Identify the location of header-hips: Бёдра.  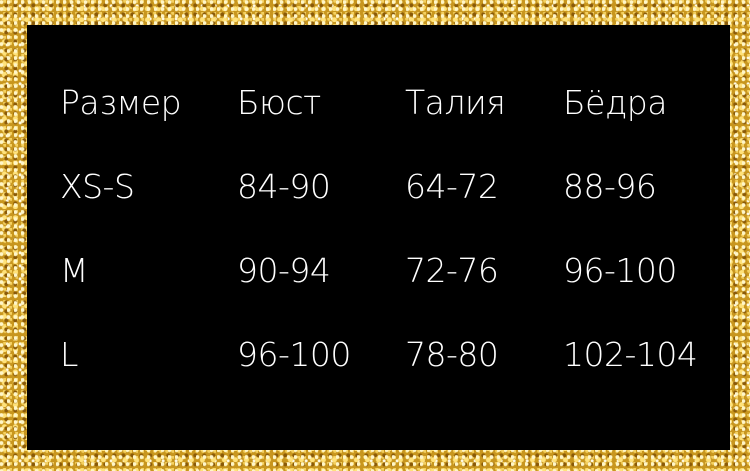
(615, 102).